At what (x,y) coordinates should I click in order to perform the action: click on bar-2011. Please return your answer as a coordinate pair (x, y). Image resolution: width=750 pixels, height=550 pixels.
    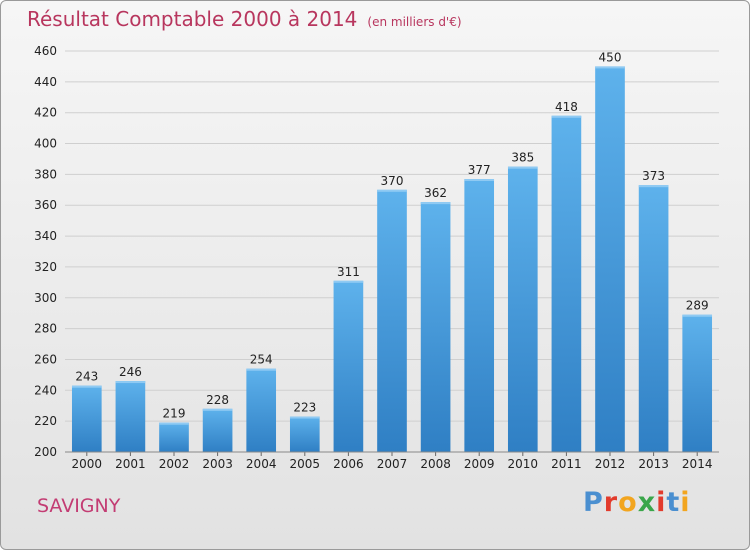
    Looking at the image, I should click on (566, 284).